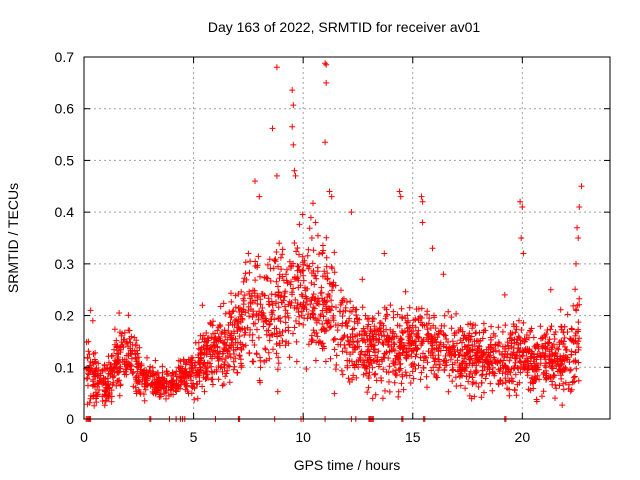 The width and height of the screenshot is (640, 480). Describe the element at coordinates (70, 419) in the screenshot. I see `y-tick-label: 0` at that location.